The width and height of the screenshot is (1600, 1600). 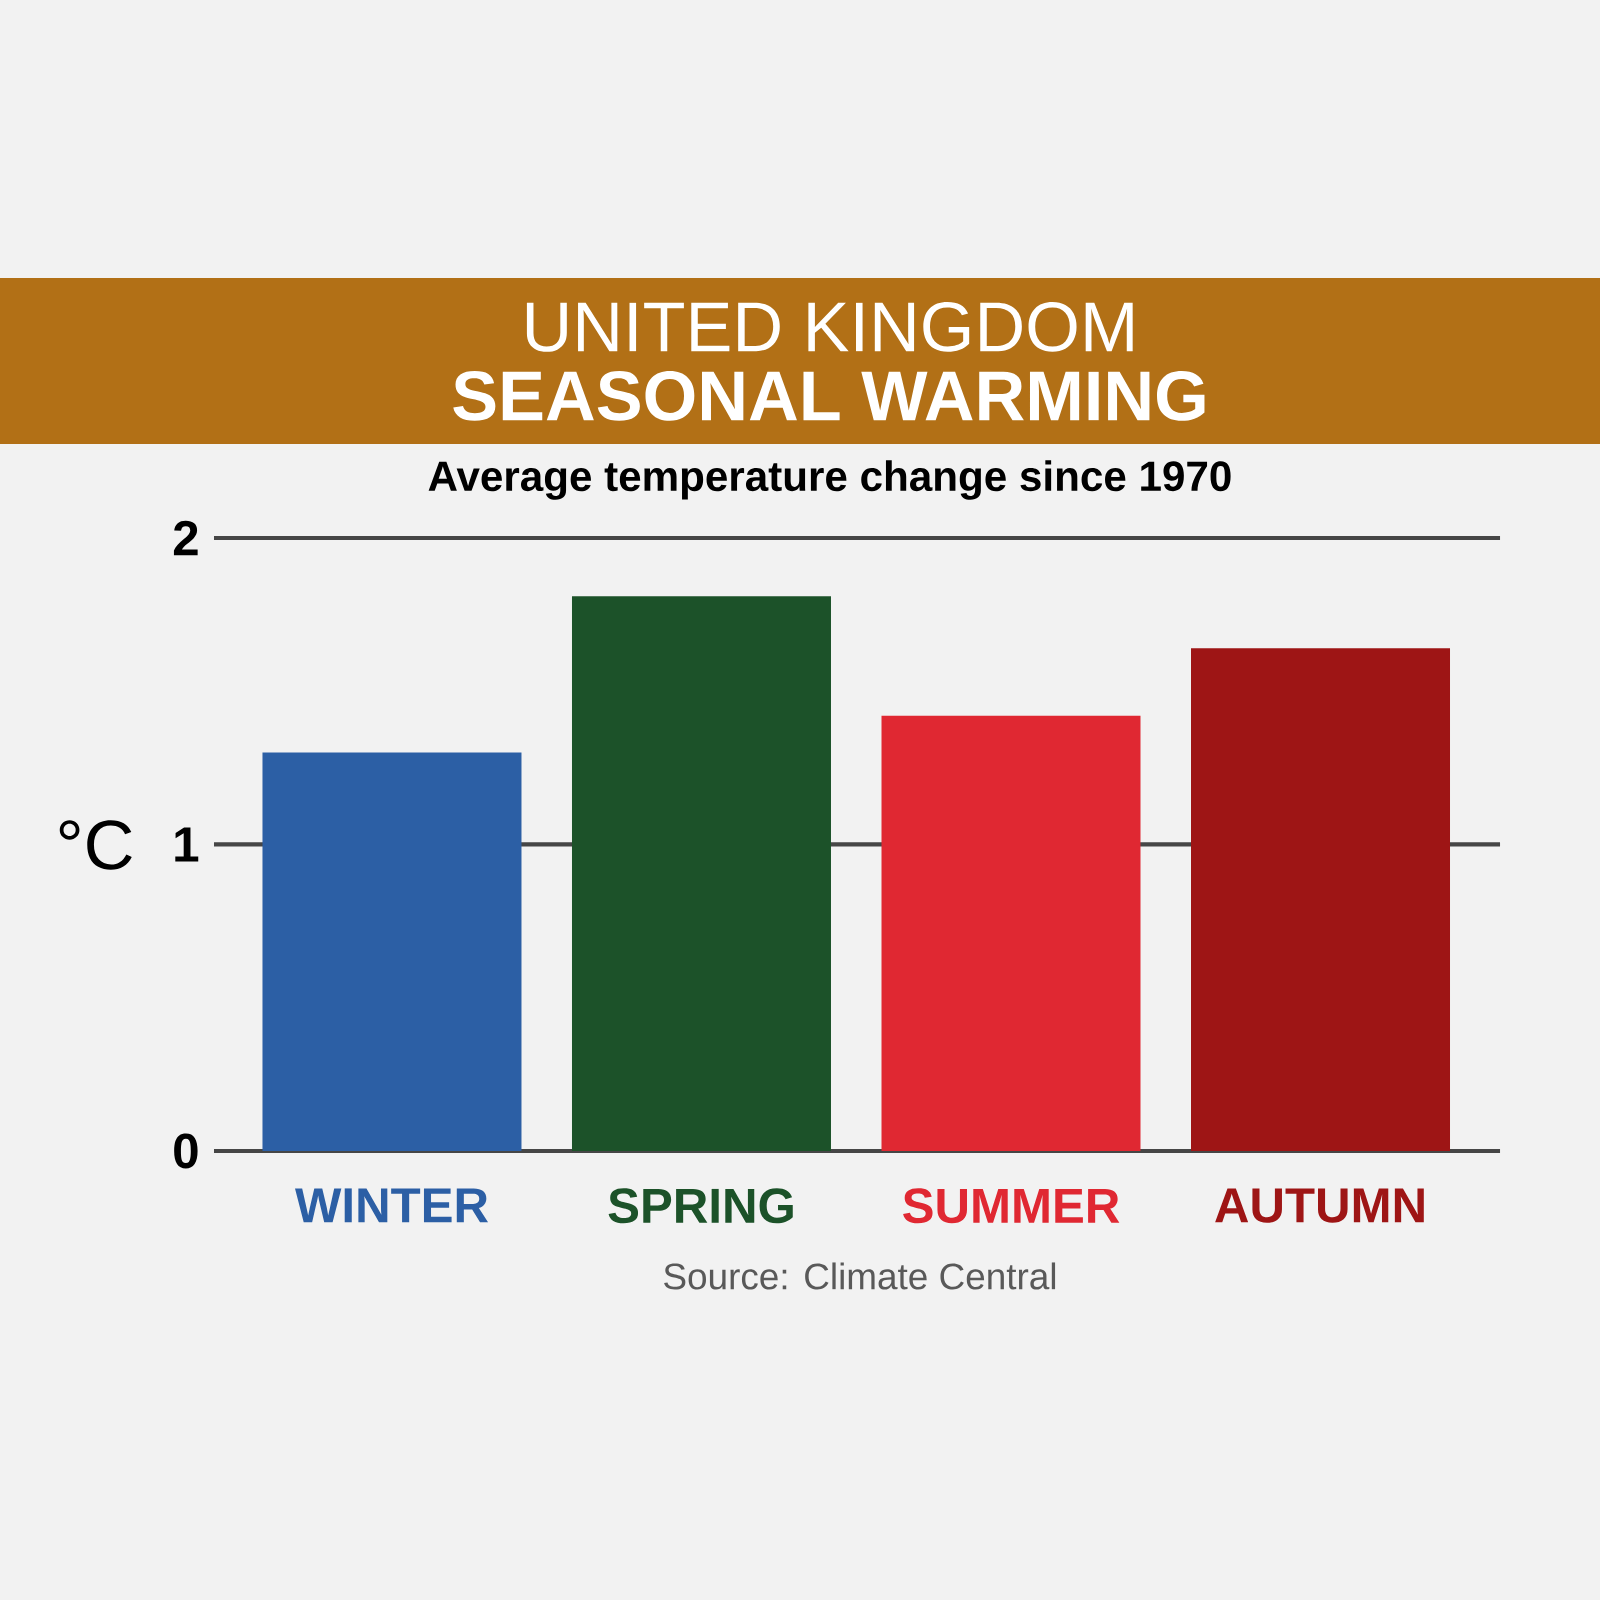 What do you see at coordinates (1319, 1205) in the screenshot?
I see `x-tick-label: AUTUMN` at bounding box center [1319, 1205].